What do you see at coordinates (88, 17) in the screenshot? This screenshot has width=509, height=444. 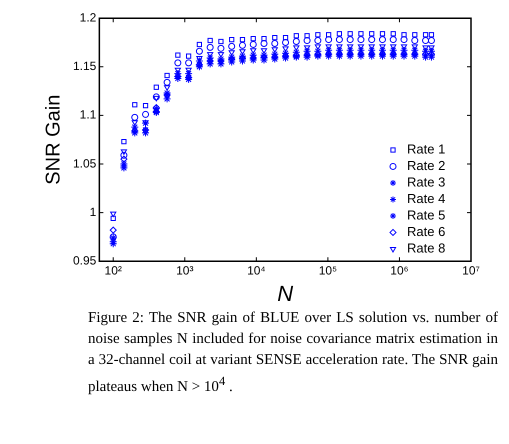 I see `y-tick-label: 1.2` at bounding box center [88, 17].